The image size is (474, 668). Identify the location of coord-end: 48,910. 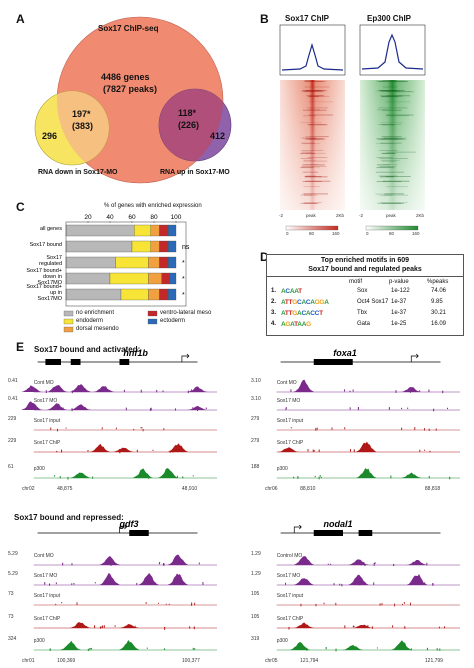
(189, 489).